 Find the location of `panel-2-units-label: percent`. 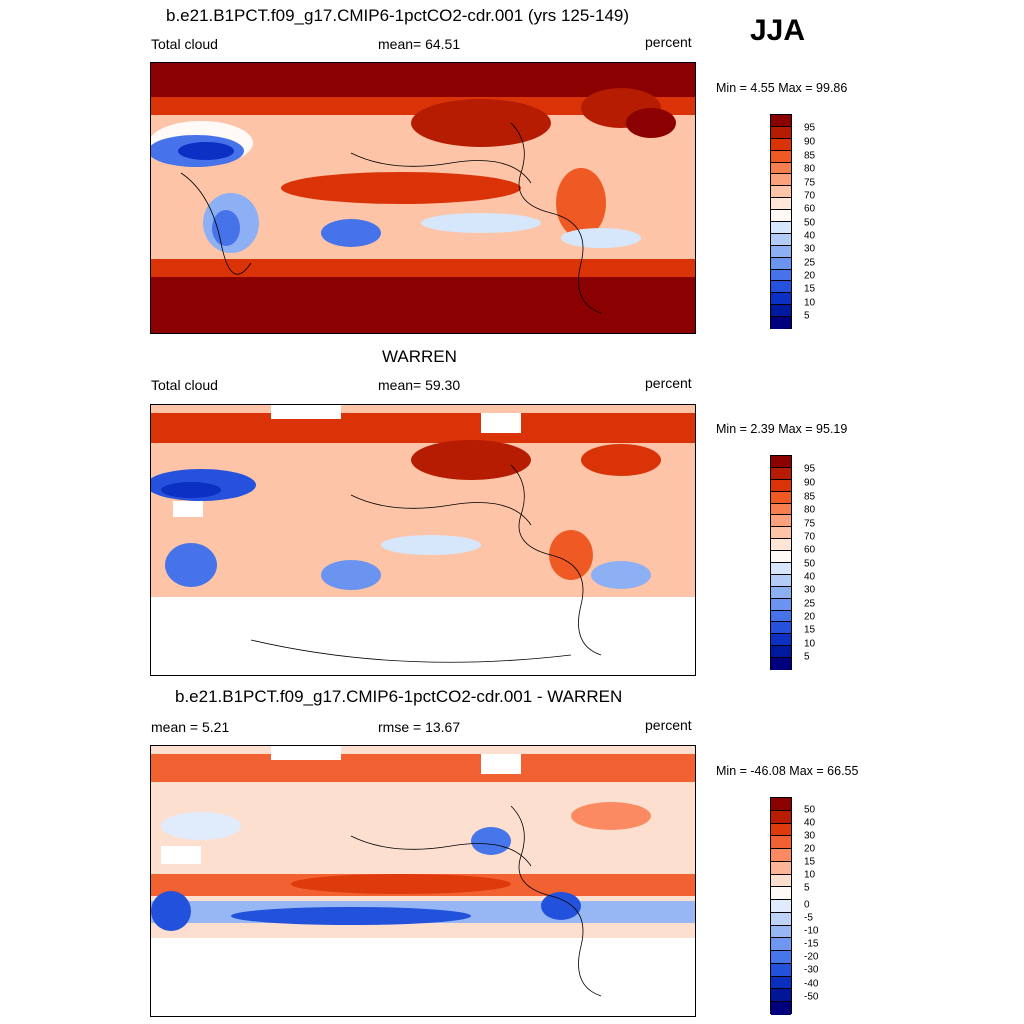

panel-2-units-label: percent is located at coordinates (668, 383).